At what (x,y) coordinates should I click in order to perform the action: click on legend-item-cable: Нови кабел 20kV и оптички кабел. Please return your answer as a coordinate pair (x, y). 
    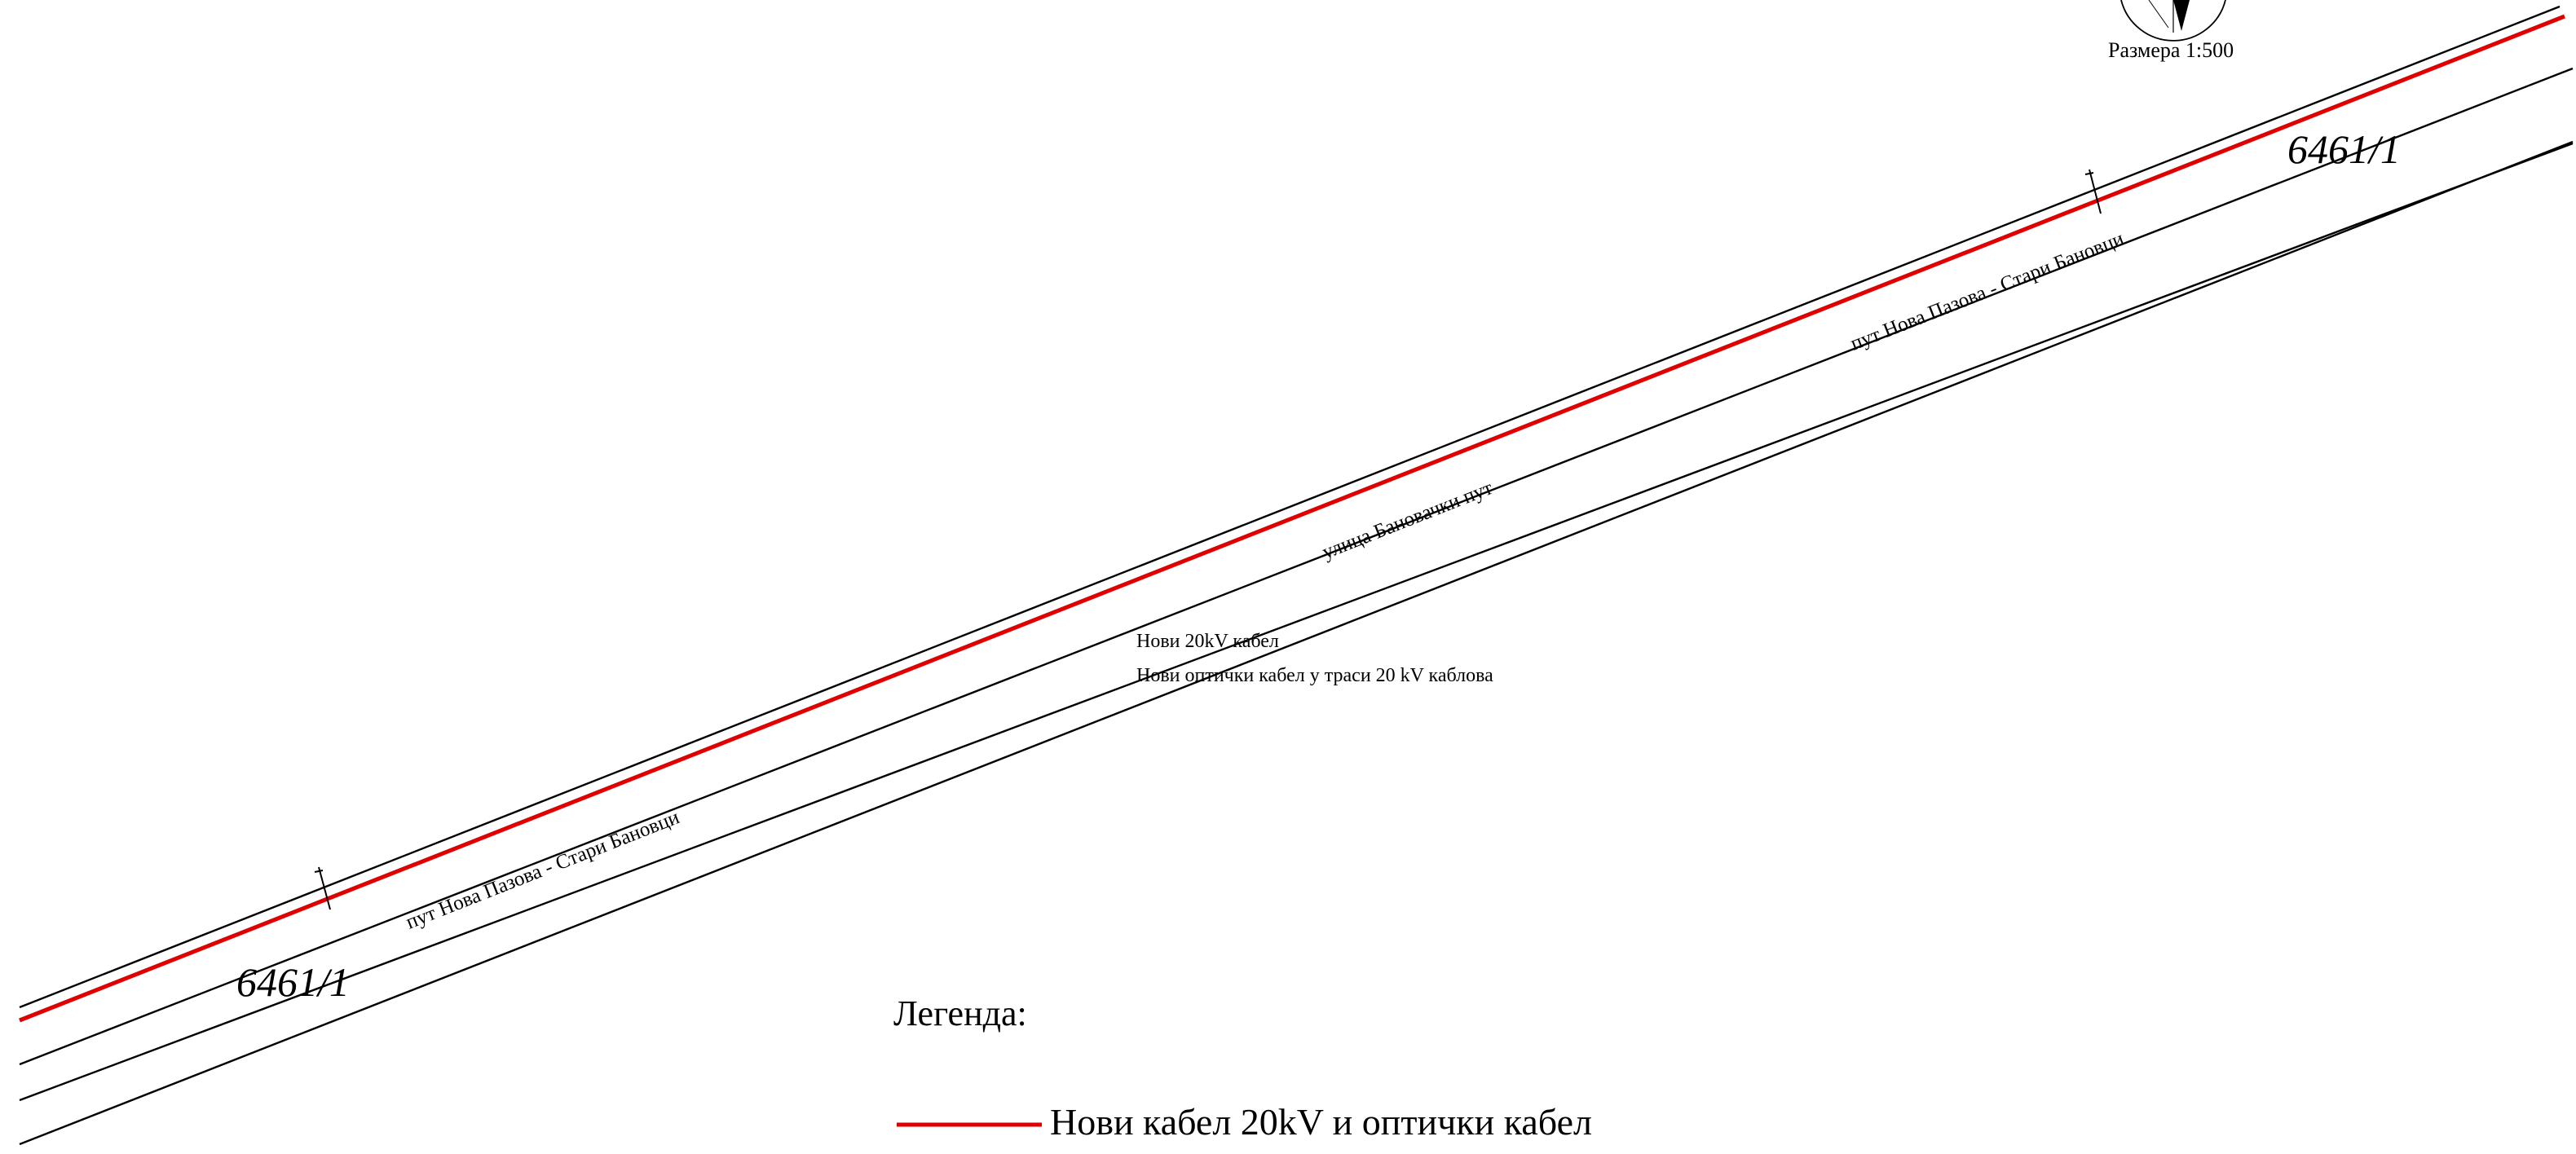
    Looking at the image, I should click on (1321, 1122).